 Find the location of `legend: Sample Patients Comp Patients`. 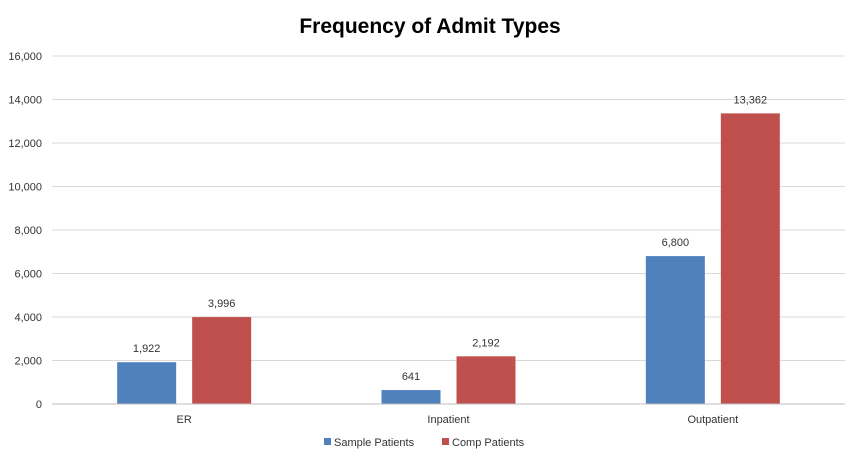

legend: Sample Patients Comp Patients is located at coordinates (424, 443).